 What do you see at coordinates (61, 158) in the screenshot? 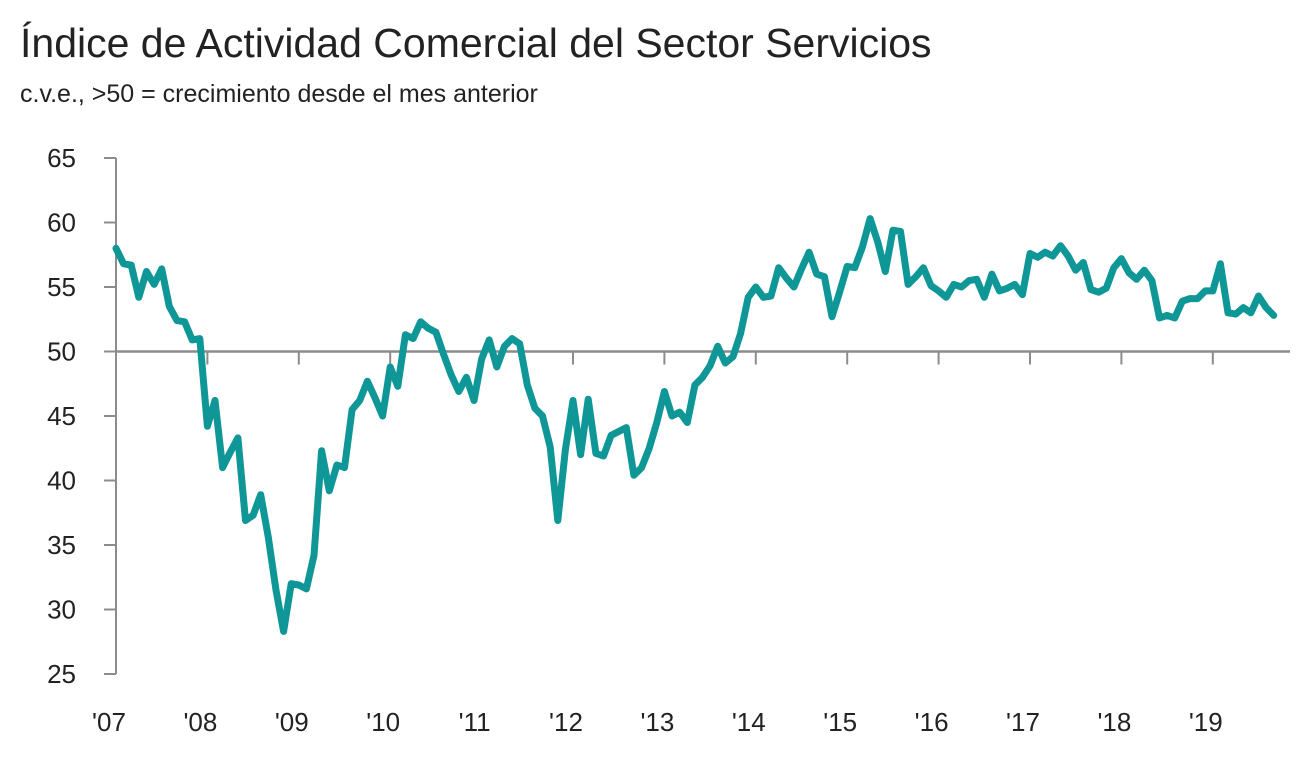
I see `y-tick-label: 65` at bounding box center [61, 158].